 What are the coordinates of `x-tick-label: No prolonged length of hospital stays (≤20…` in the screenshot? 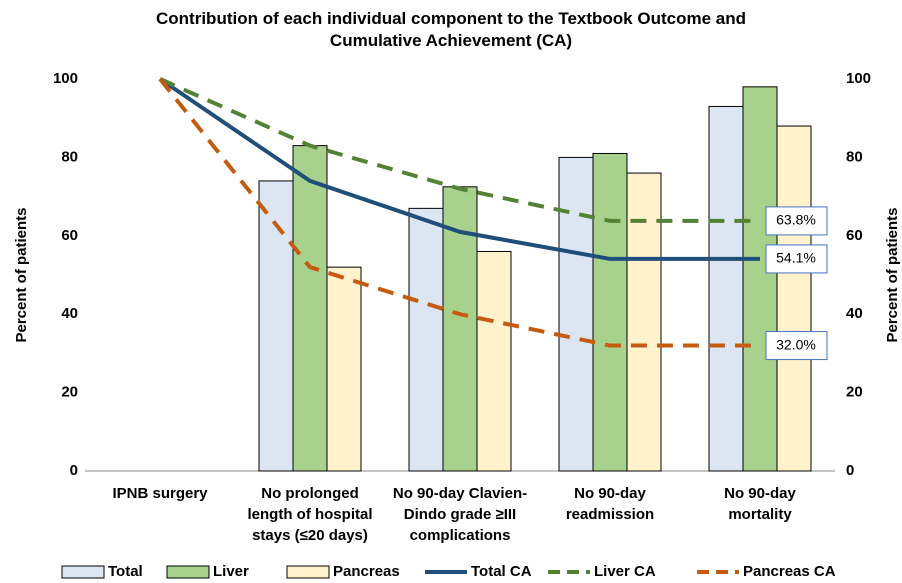 It's located at (310, 514).